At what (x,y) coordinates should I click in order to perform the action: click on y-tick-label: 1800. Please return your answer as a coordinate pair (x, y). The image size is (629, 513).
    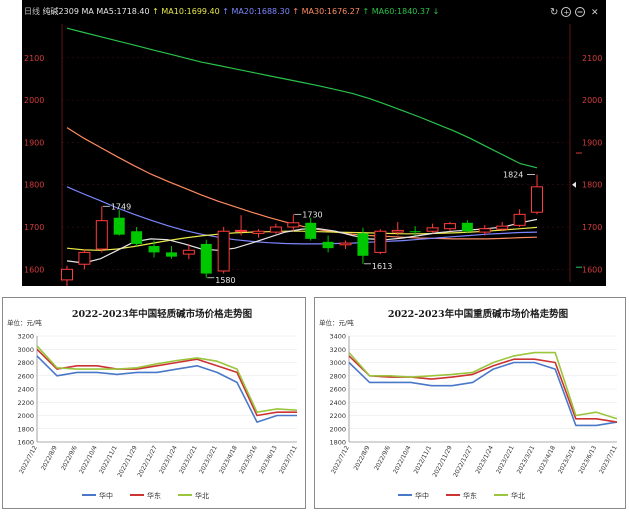
    Looking at the image, I should click on (337, 443).